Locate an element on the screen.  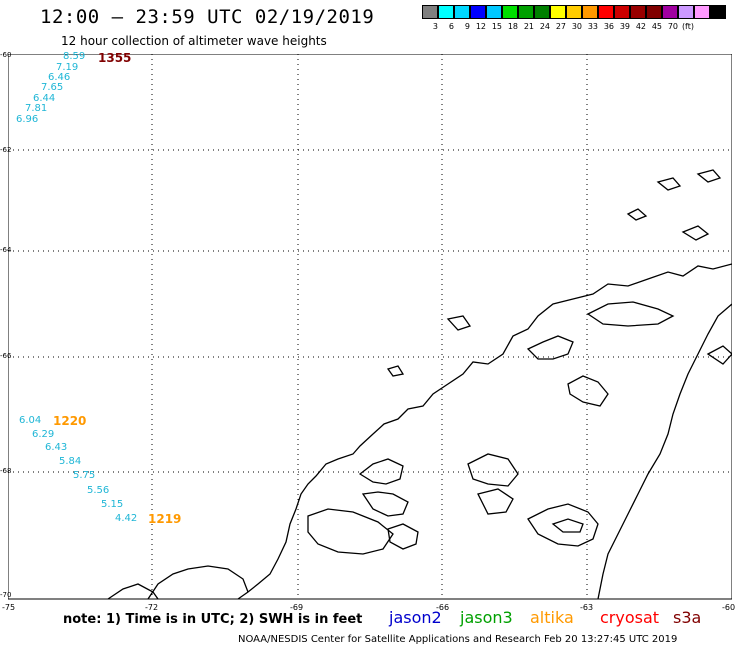
pass-time-label: 1219 is located at coordinates (165, 519).